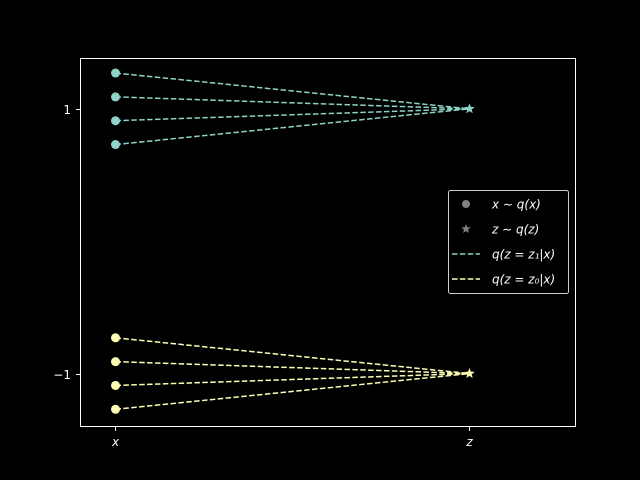 The image size is (640, 480). What do you see at coordinates (469, 373) in the screenshot?
I see `series-1-z-star` at bounding box center [469, 373].